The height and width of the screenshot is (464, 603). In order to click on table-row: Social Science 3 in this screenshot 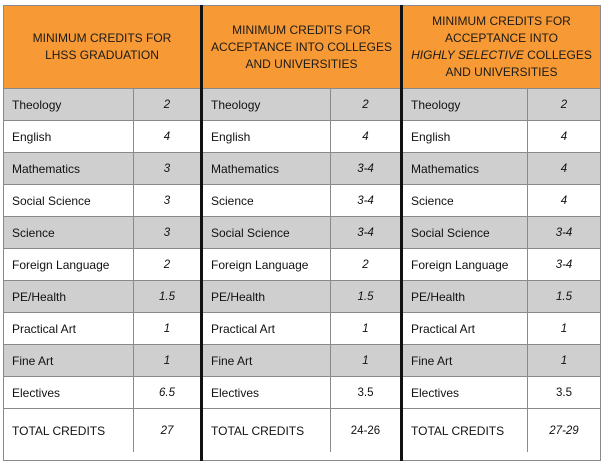, I will do `click(102, 201)`.